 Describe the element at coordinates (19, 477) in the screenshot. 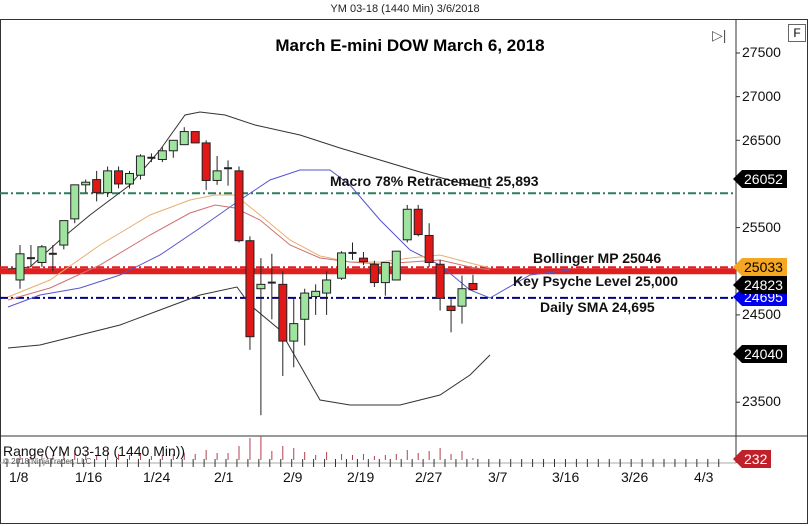

I see `x-tick-1-8: 1/8` at that location.